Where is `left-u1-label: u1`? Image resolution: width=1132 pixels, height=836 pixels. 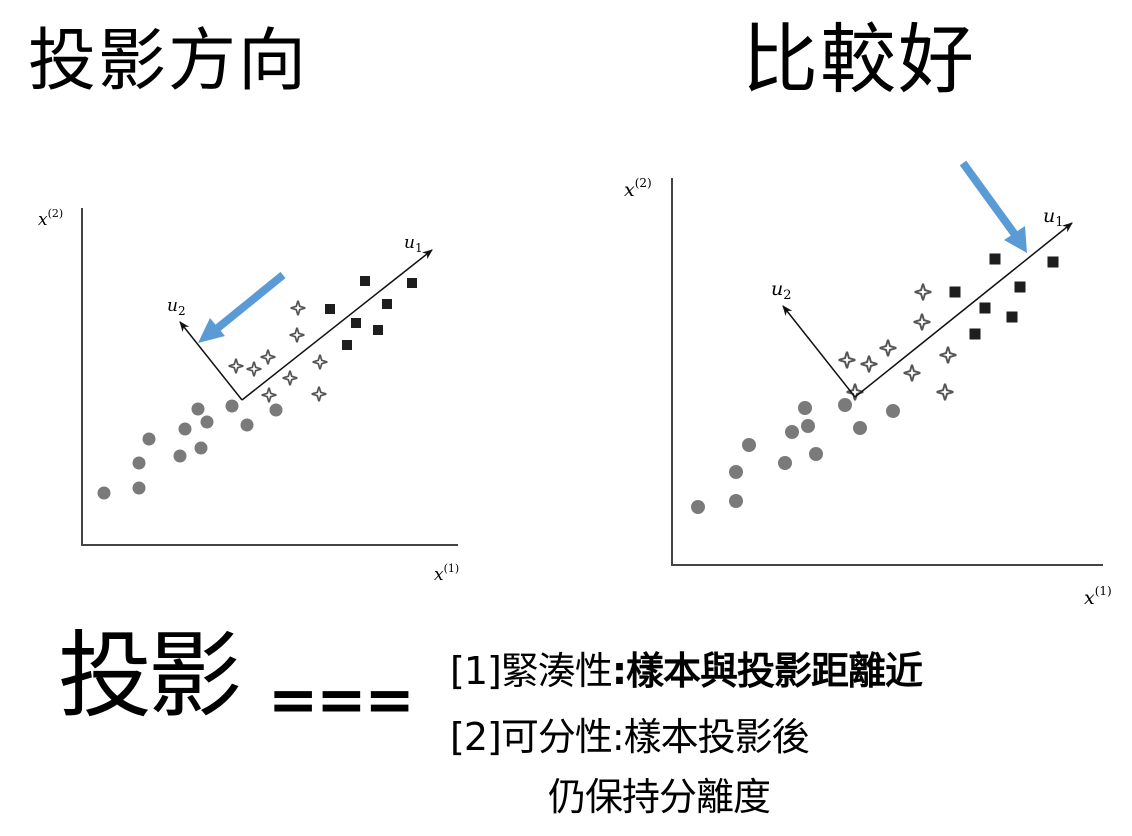 left-u1-label: u1 is located at coordinates (413, 244).